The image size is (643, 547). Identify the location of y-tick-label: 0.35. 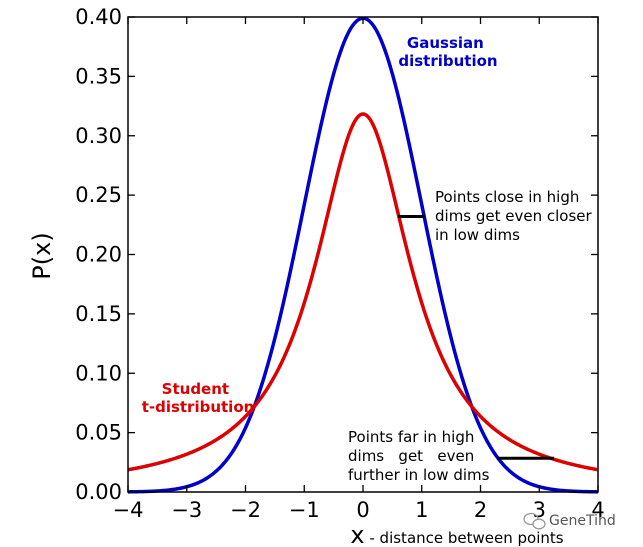
(98, 76).